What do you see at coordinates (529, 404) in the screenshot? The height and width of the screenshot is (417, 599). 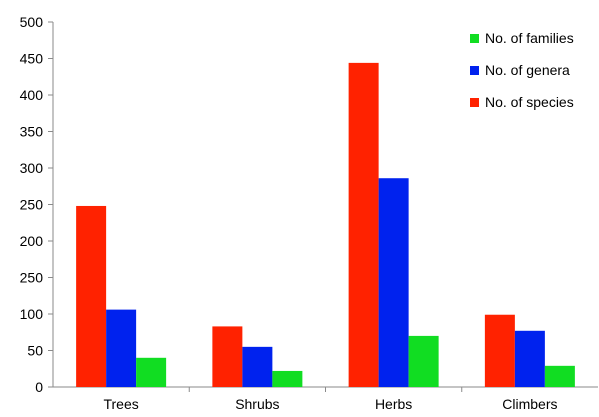 I see `x-tick-label: Climbers` at bounding box center [529, 404].